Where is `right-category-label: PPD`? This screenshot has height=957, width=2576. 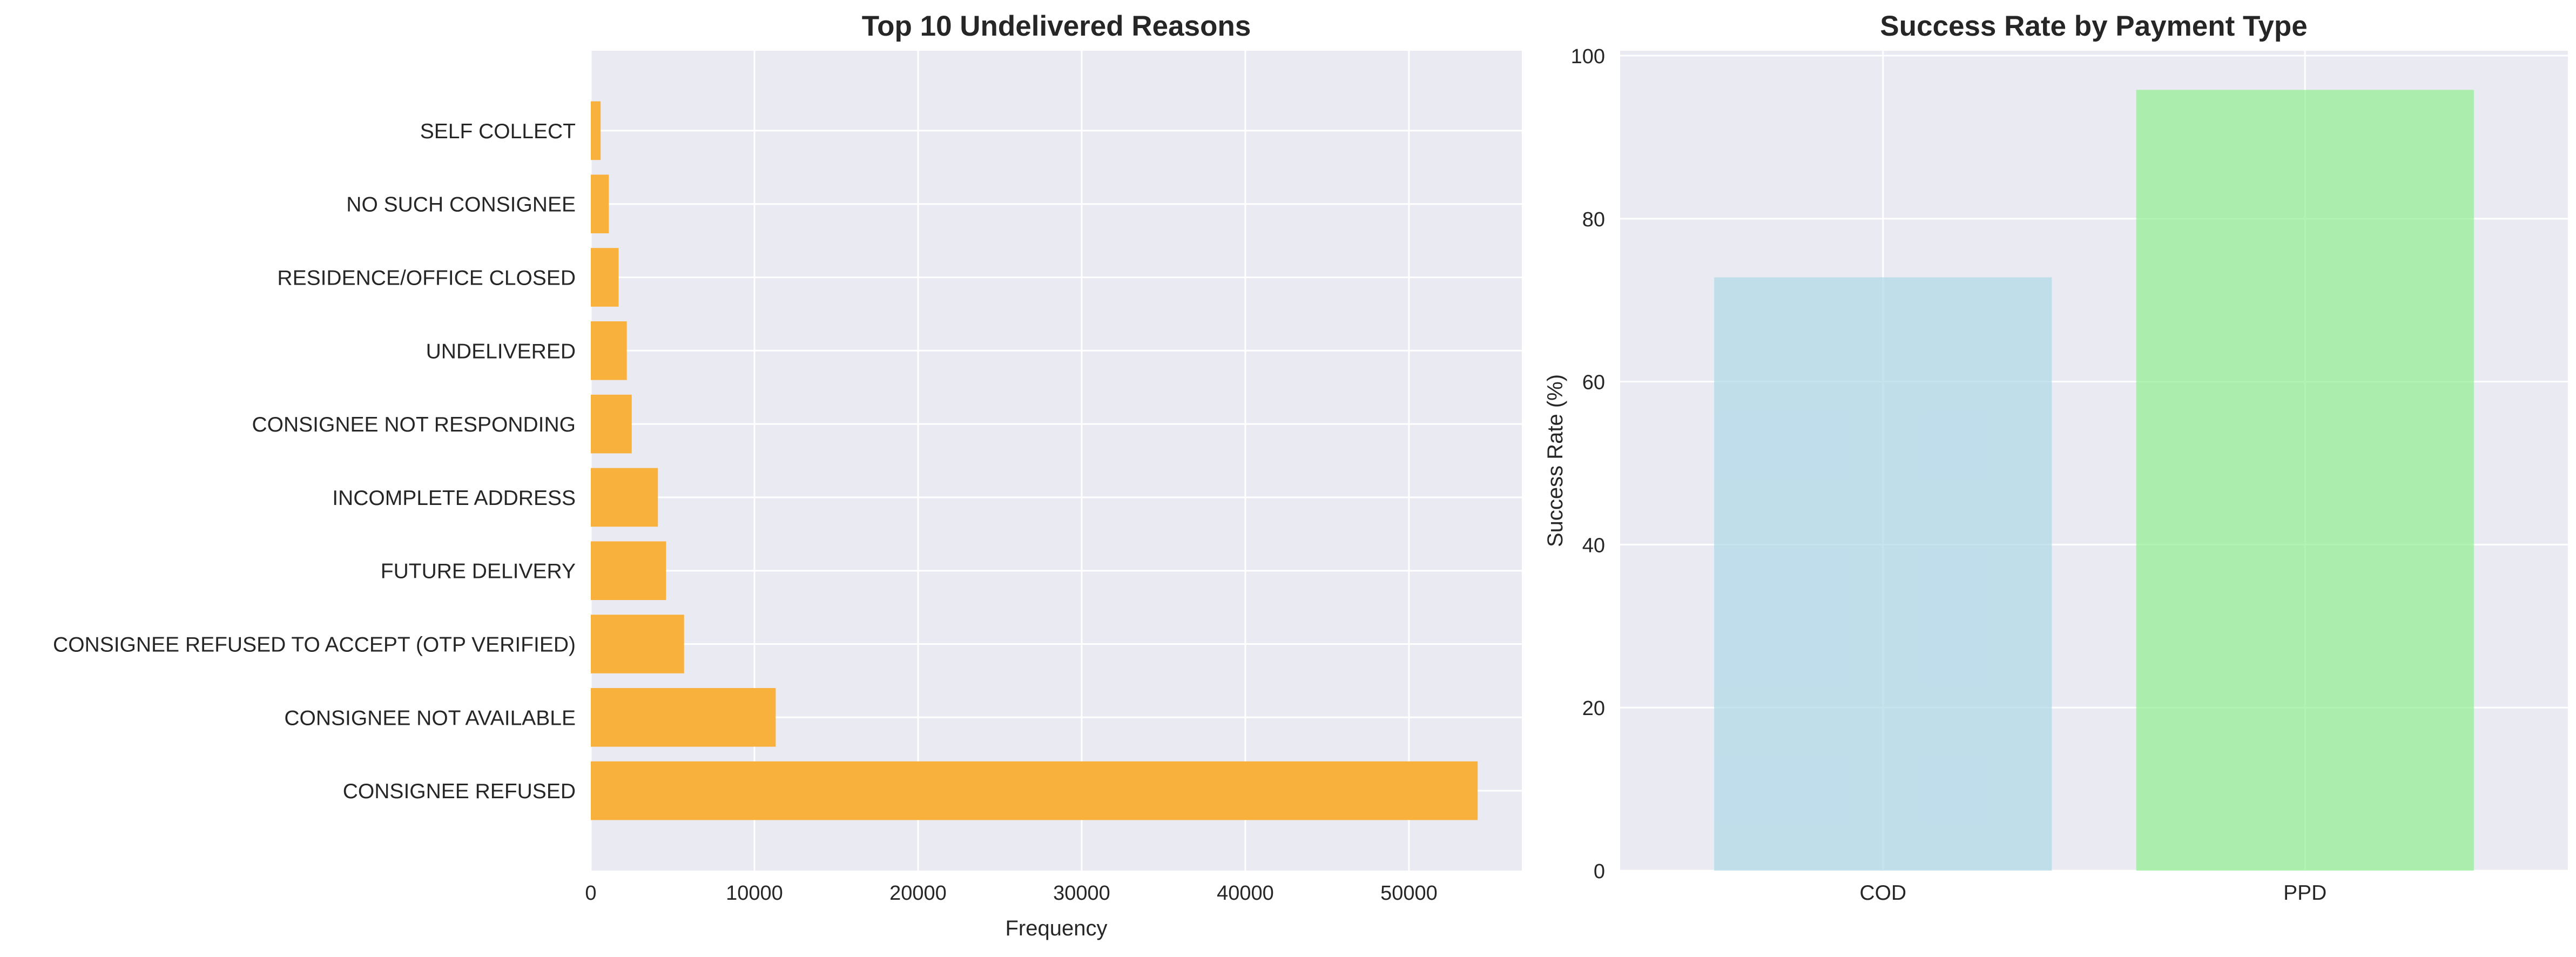 right-category-label: PPD is located at coordinates (2305, 893).